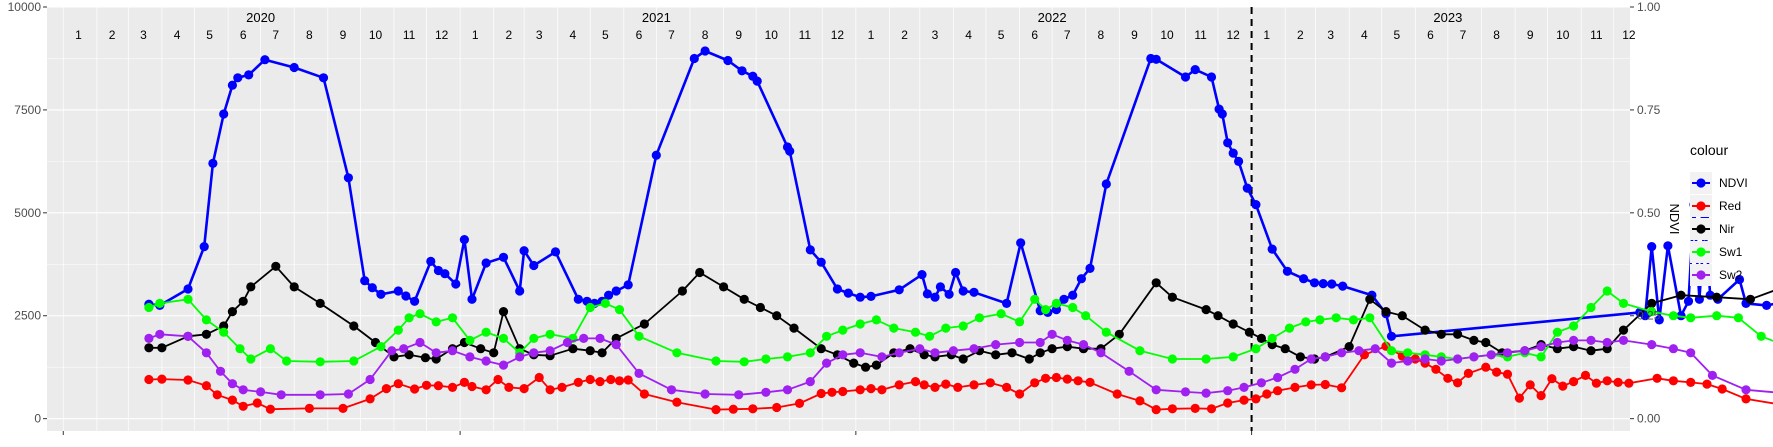 Image resolution: width=1773 pixels, height=447 pixels. I want to click on month-label: 10, so click(376, 35).